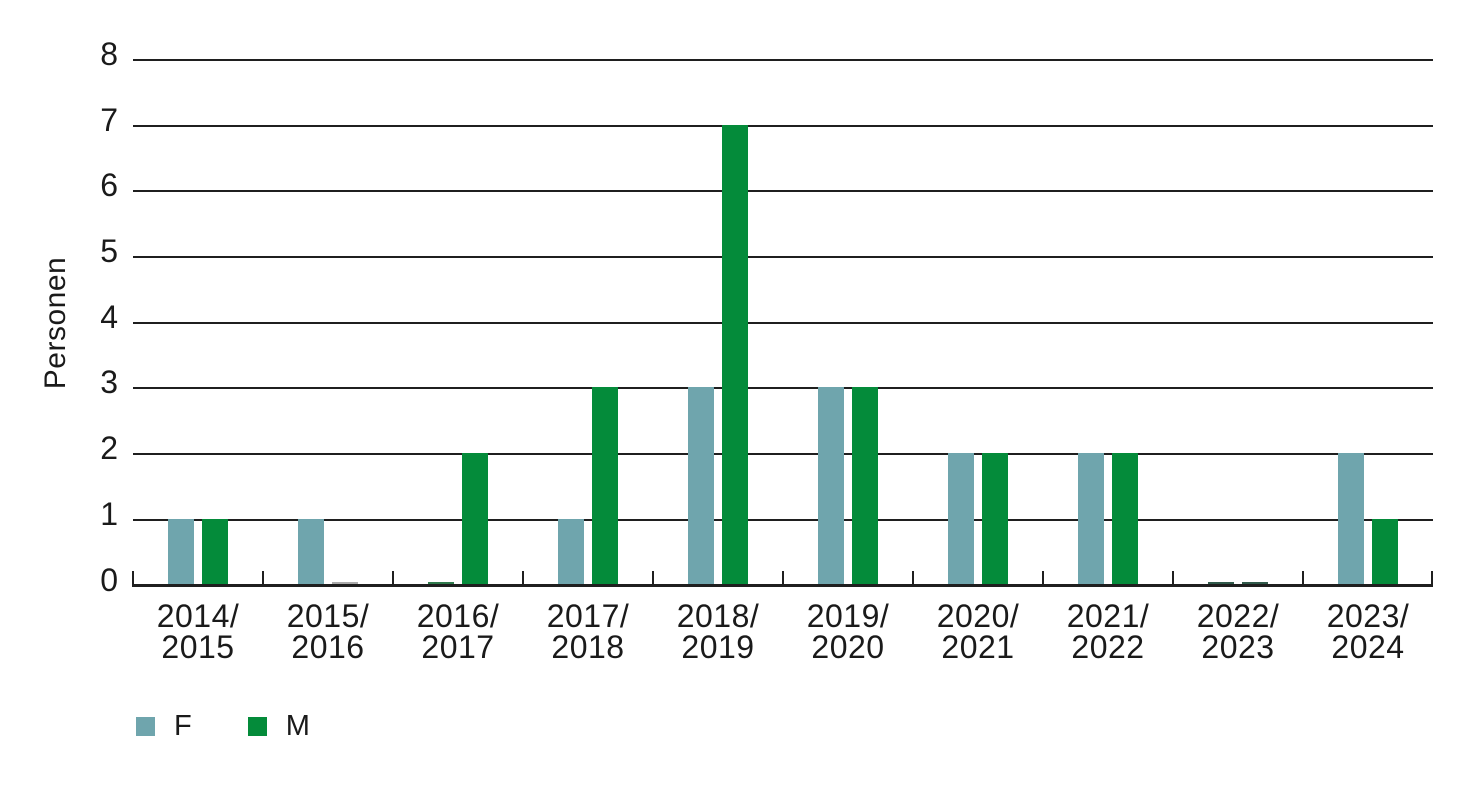  I want to click on bar-m-2021-2022, so click(1125, 520).